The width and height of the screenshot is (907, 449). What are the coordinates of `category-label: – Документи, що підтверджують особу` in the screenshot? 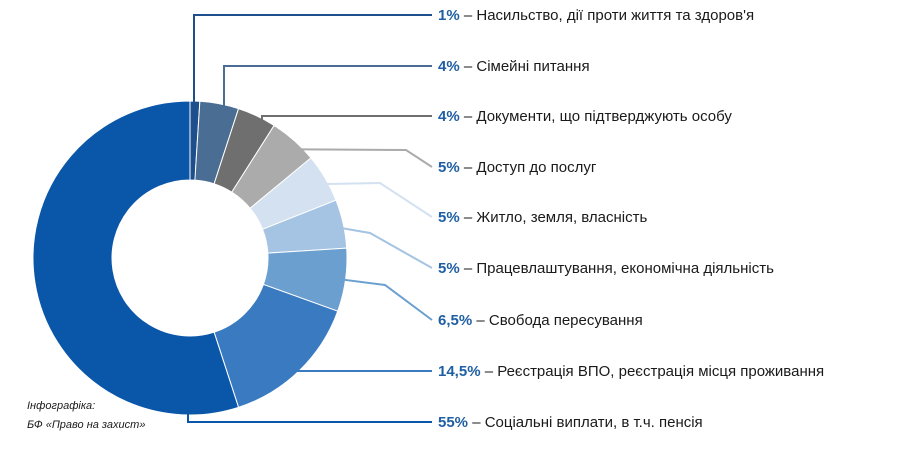 It's located at (596, 116).